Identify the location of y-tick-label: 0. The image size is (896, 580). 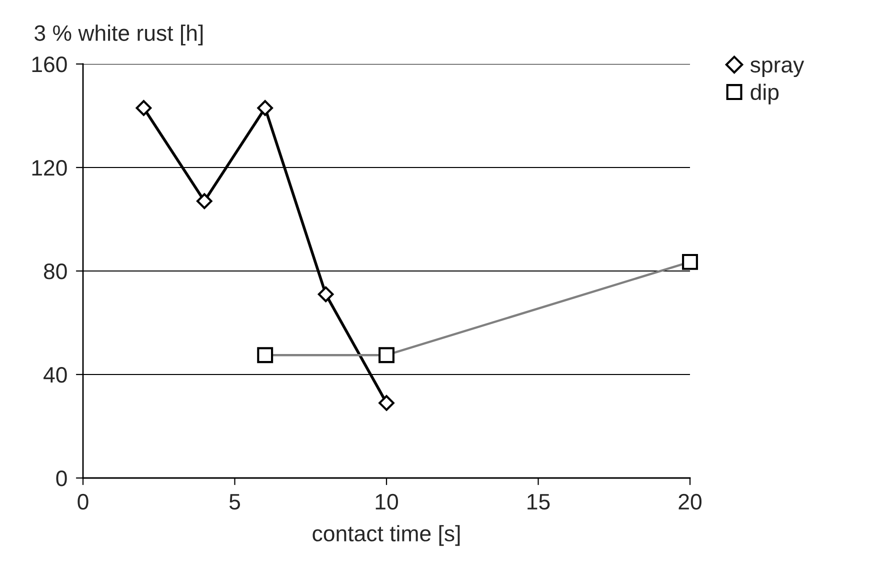
(61, 478).